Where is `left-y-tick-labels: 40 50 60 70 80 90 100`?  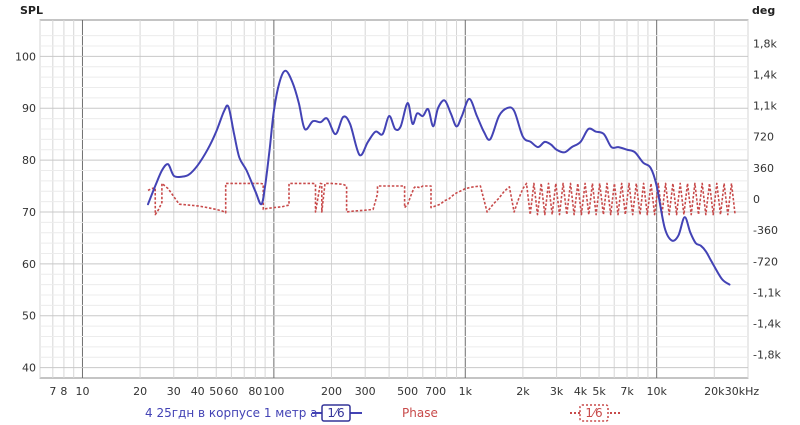 left-y-tick-labels: 40 50 60 70 80 90 100 is located at coordinates (25, 212).